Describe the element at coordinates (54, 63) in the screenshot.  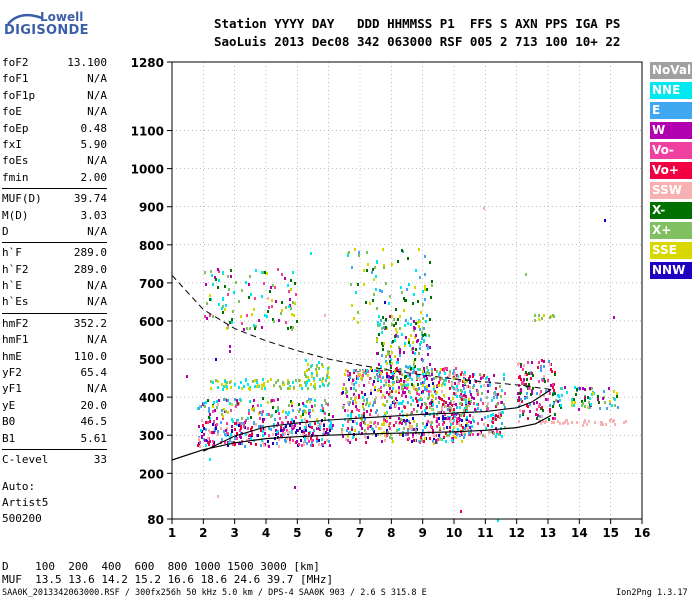
I see `param-row: foF2 13.100` at that location.